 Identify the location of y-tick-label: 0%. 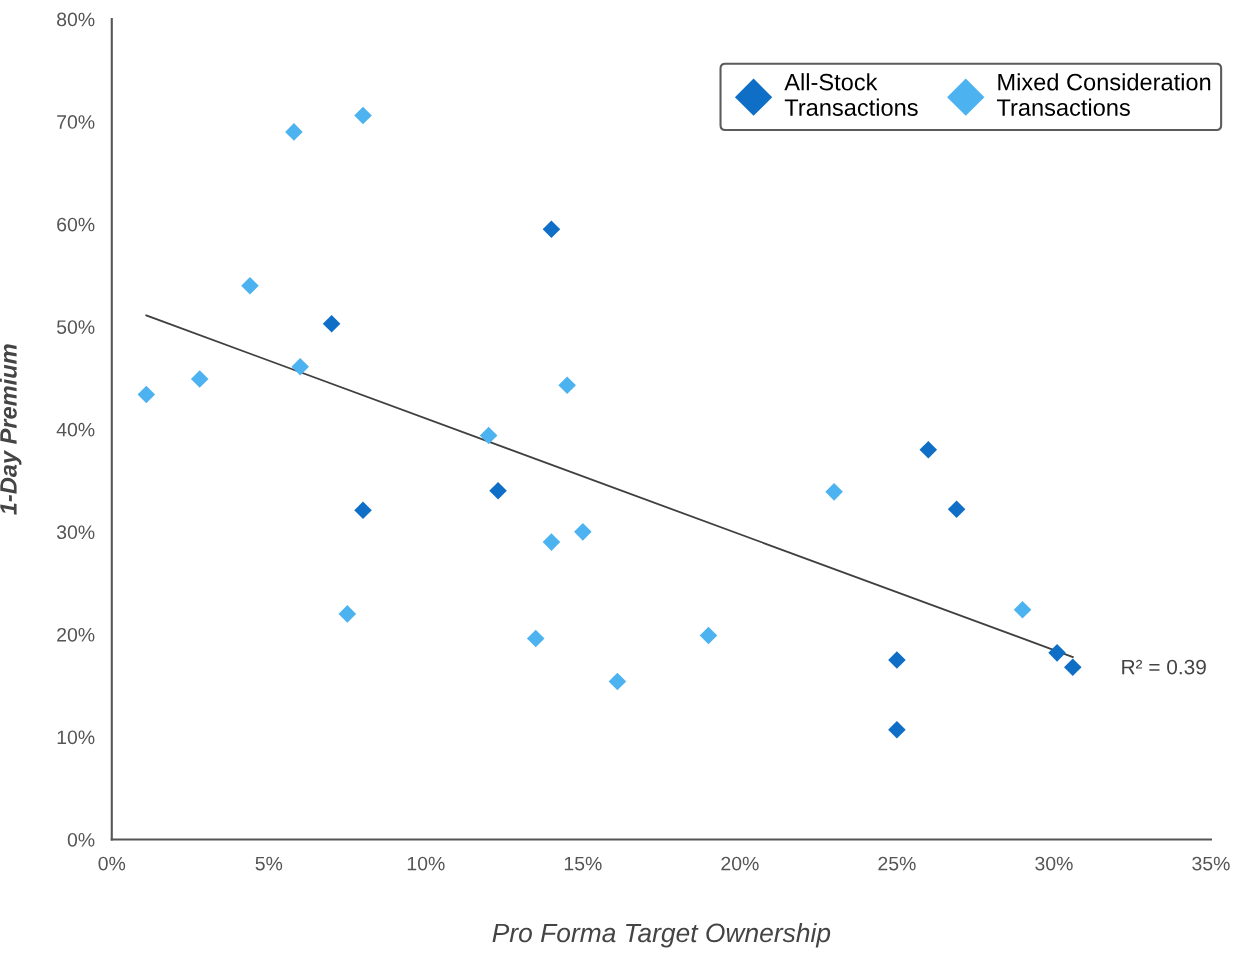
(81, 839).